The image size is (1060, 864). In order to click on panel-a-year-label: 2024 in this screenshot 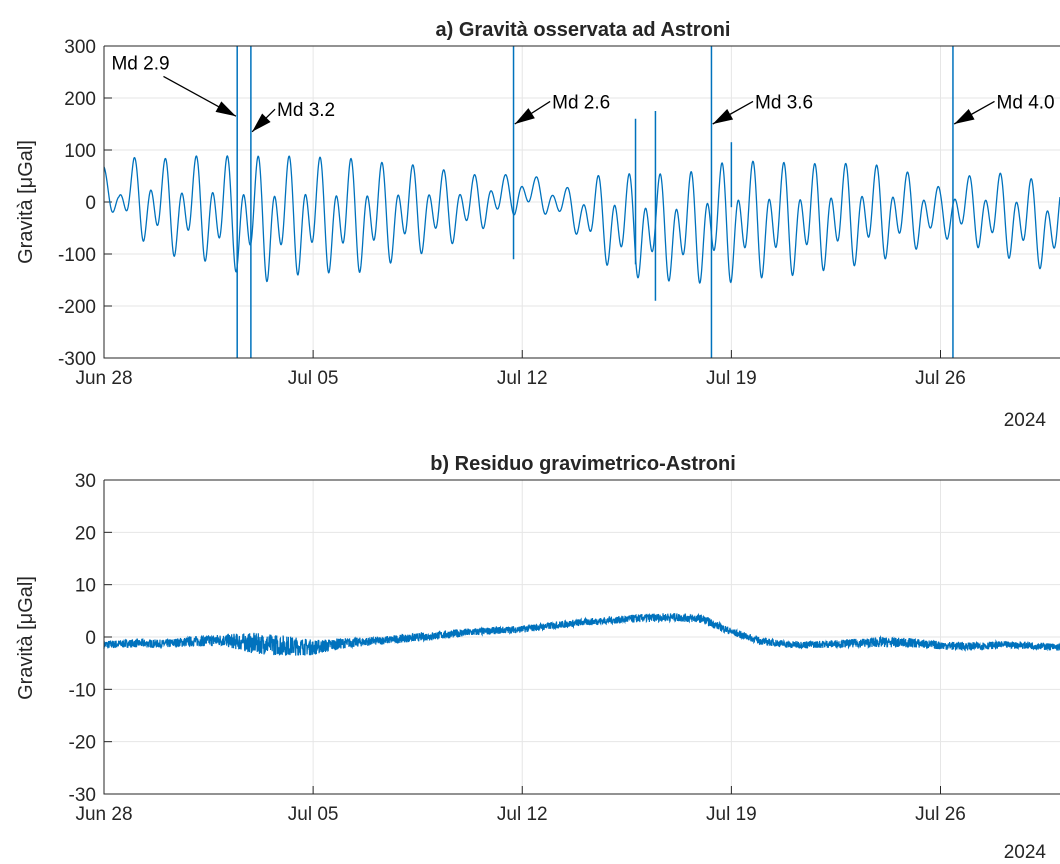, I will do `click(1025, 420)`.